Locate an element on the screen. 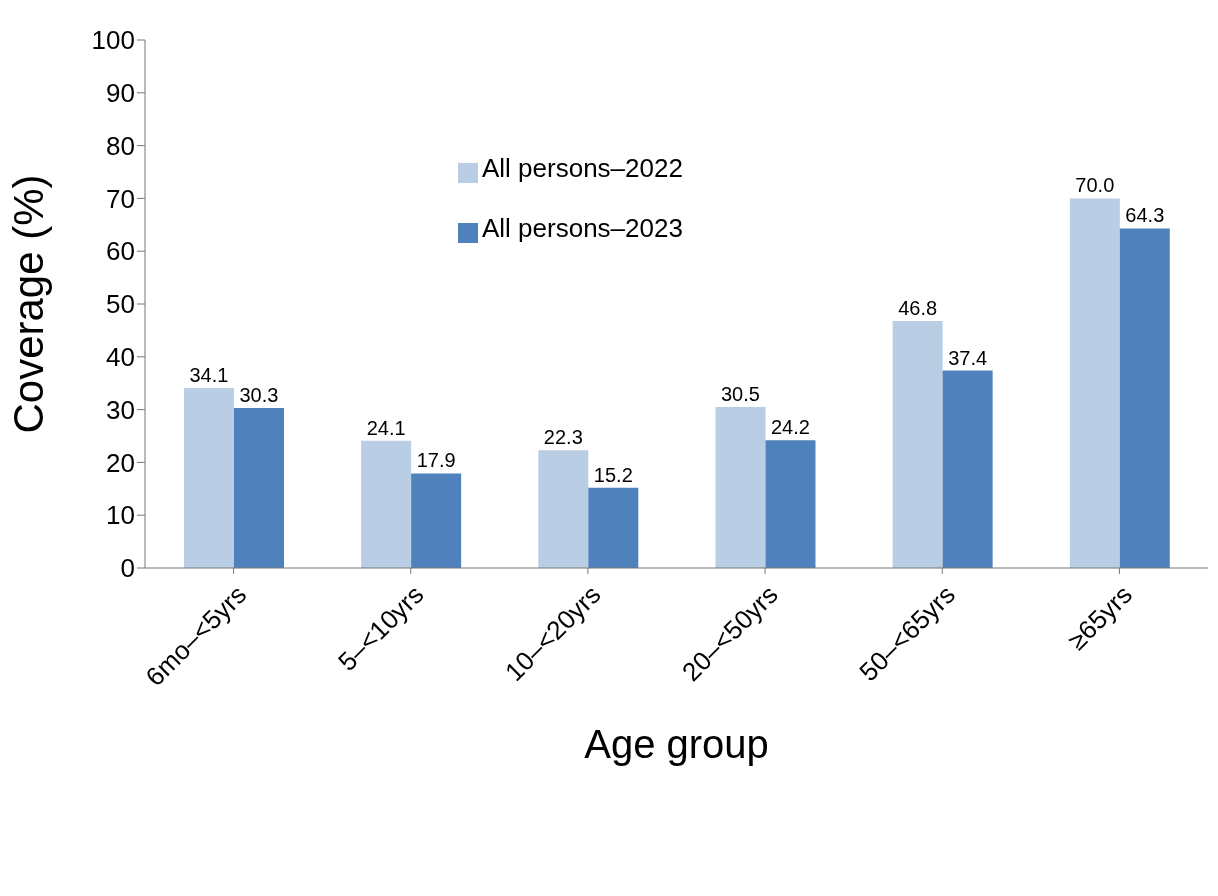  data-label: 34.1 is located at coordinates (209, 374).